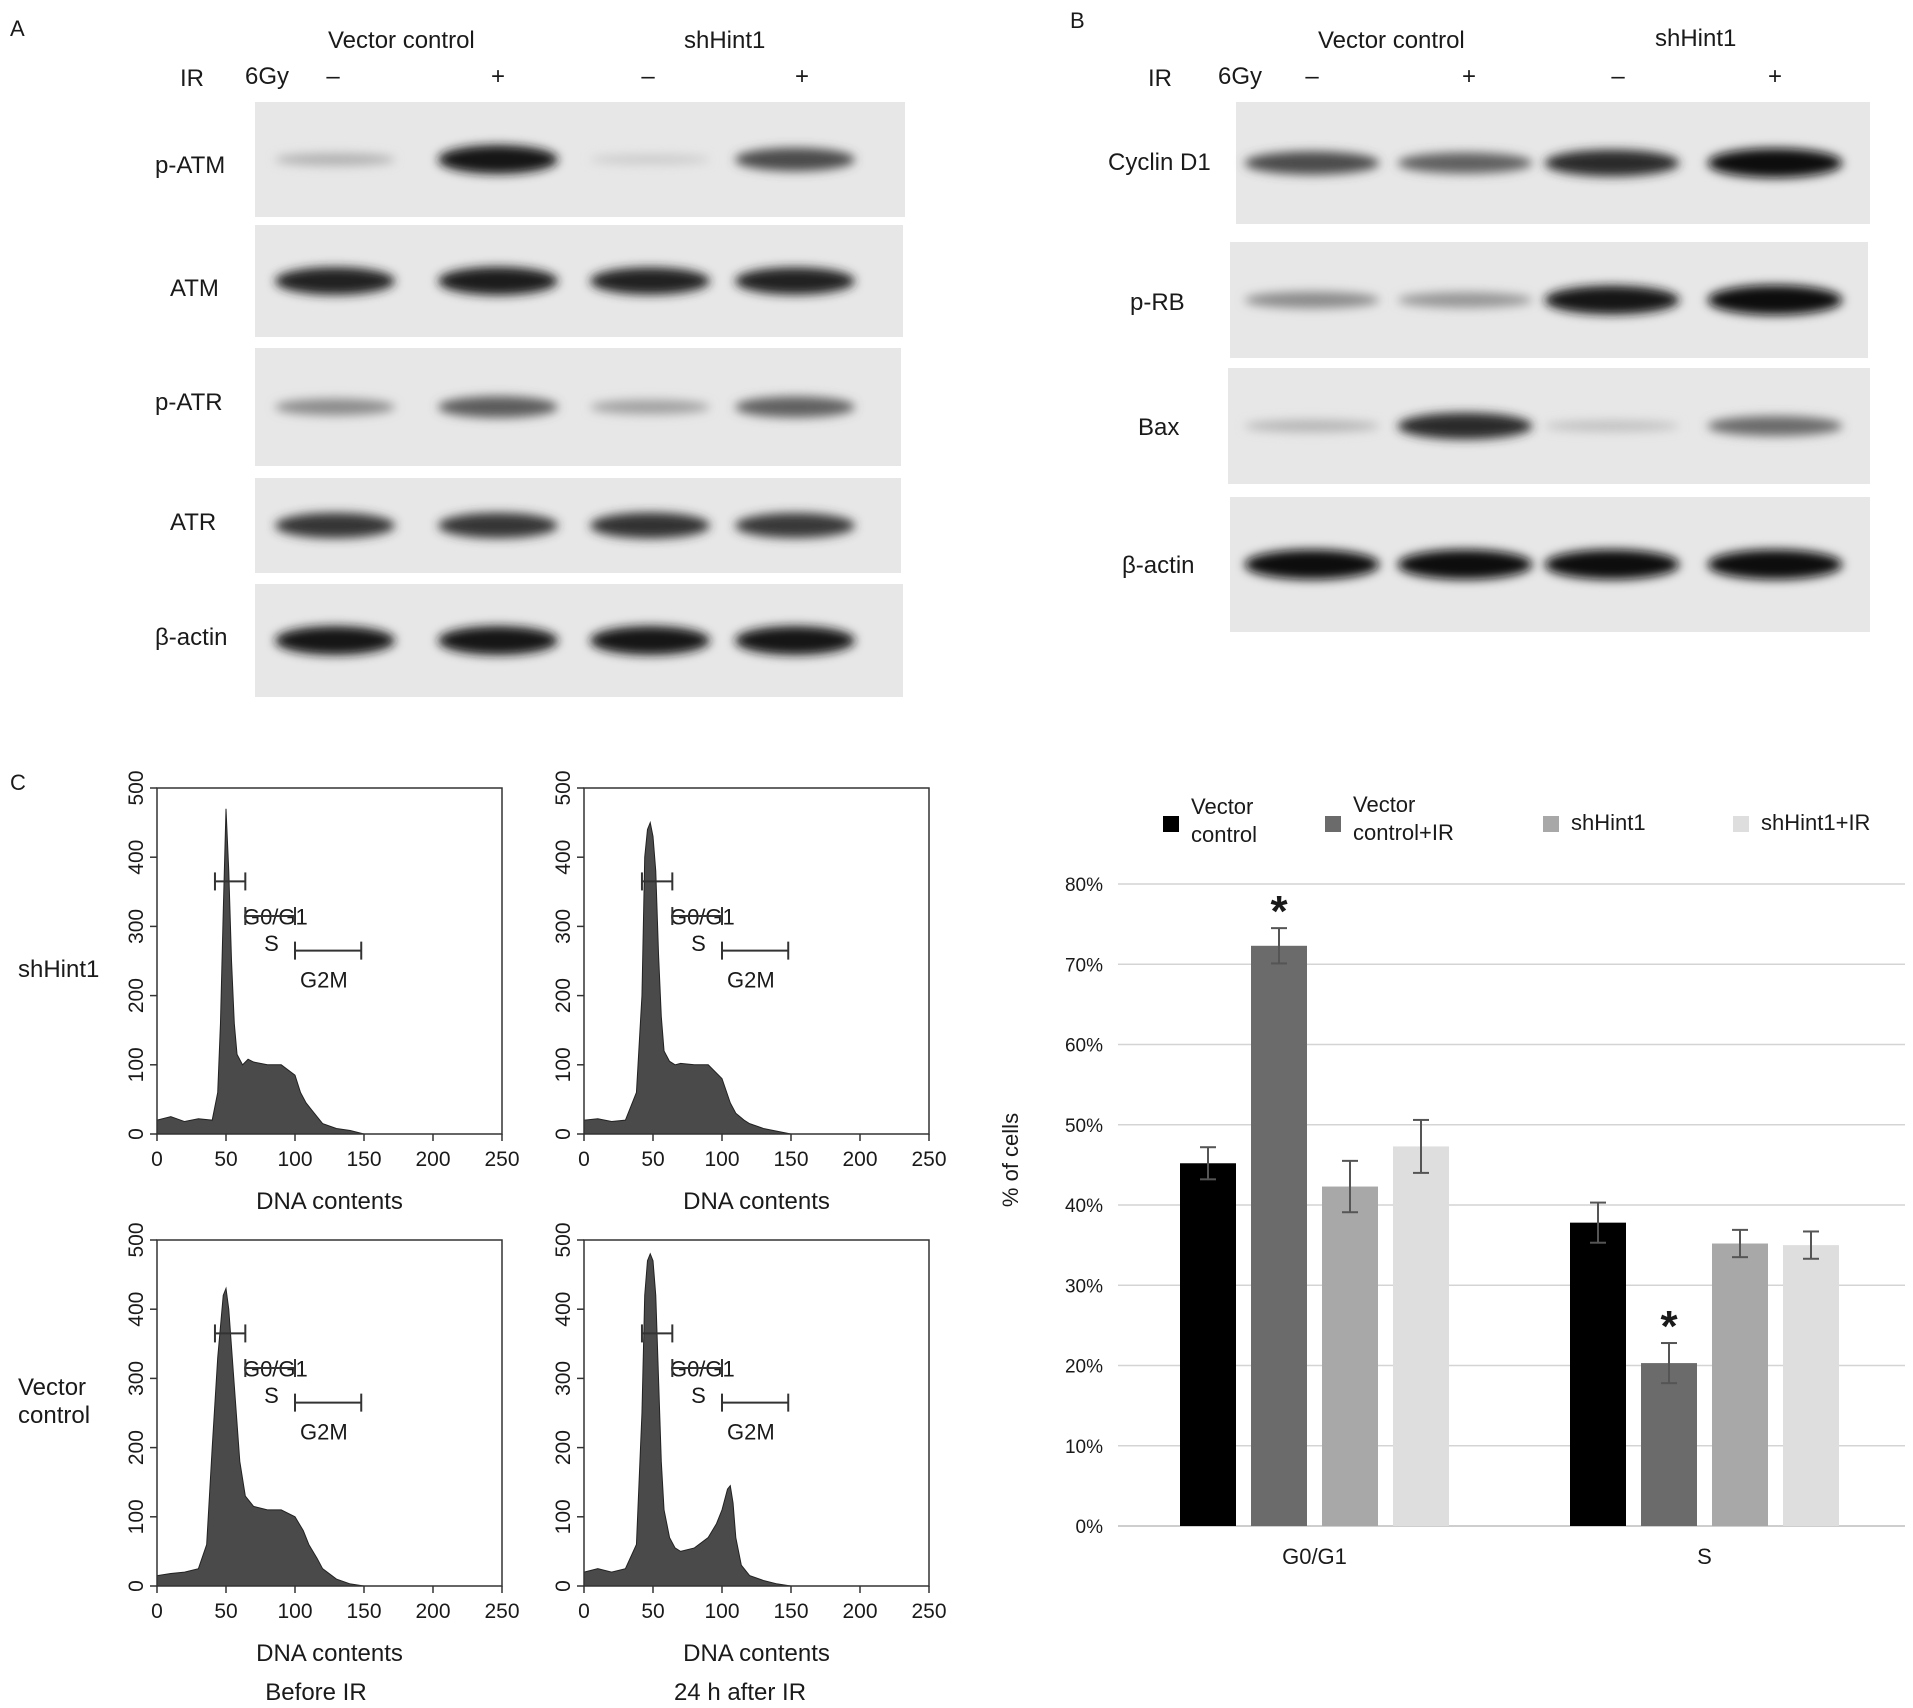 This screenshot has width=1913, height=1708. Describe the element at coordinates (1157, 302) in the screenshot. I see `blot-label-p-rb: p-RB` at that location.